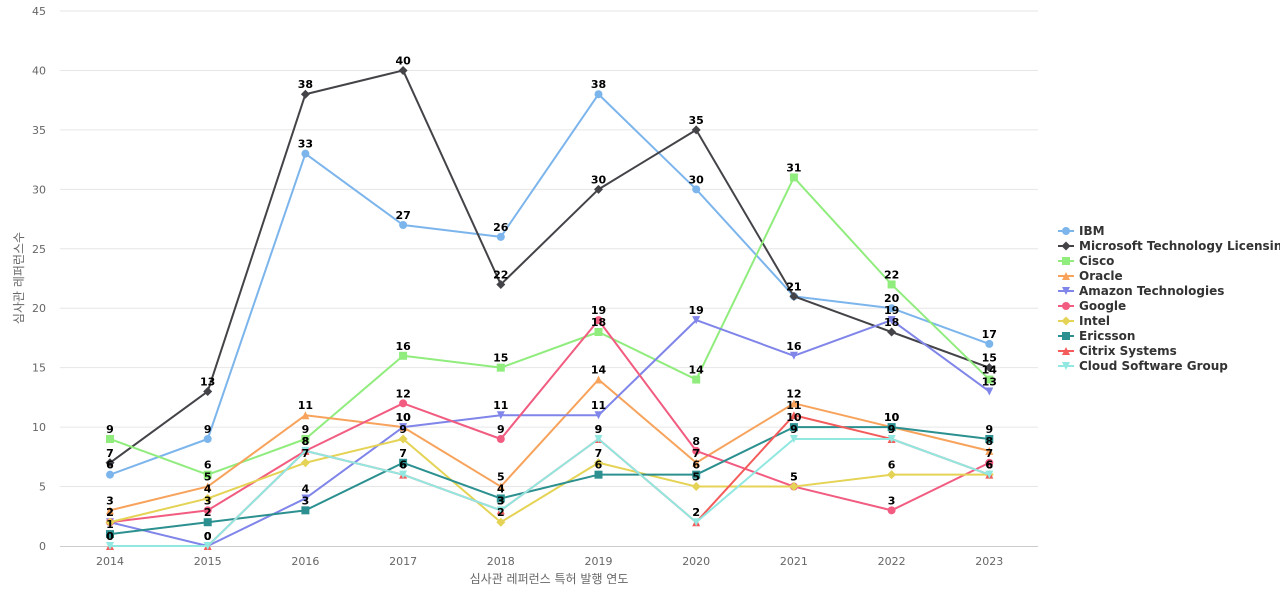 The image size is (1280, 600). Describe the element at coordinates (892, 561) in the screenshot. I see `x-tick-label: 2022` at that location.